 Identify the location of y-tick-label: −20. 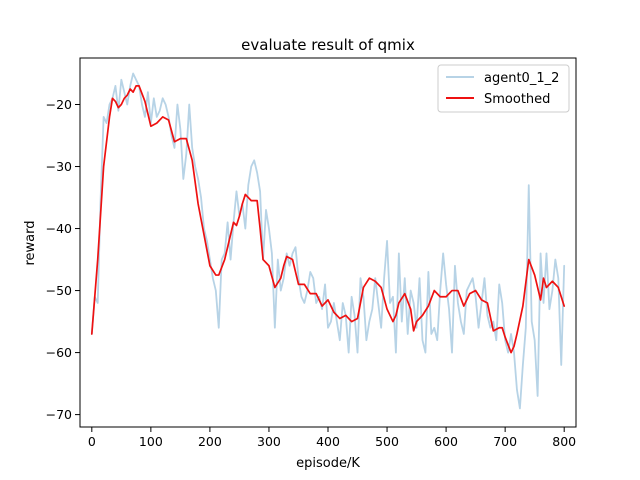
(59, 104).